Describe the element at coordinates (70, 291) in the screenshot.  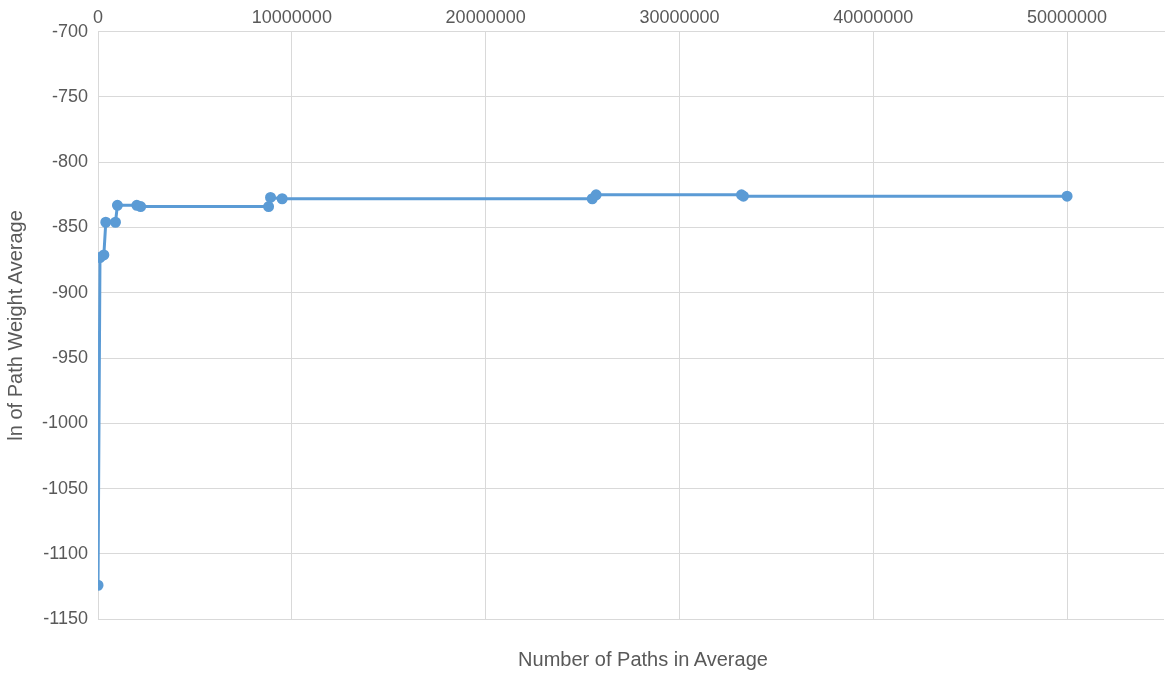
I see `y-tick-label: -900` at that location.